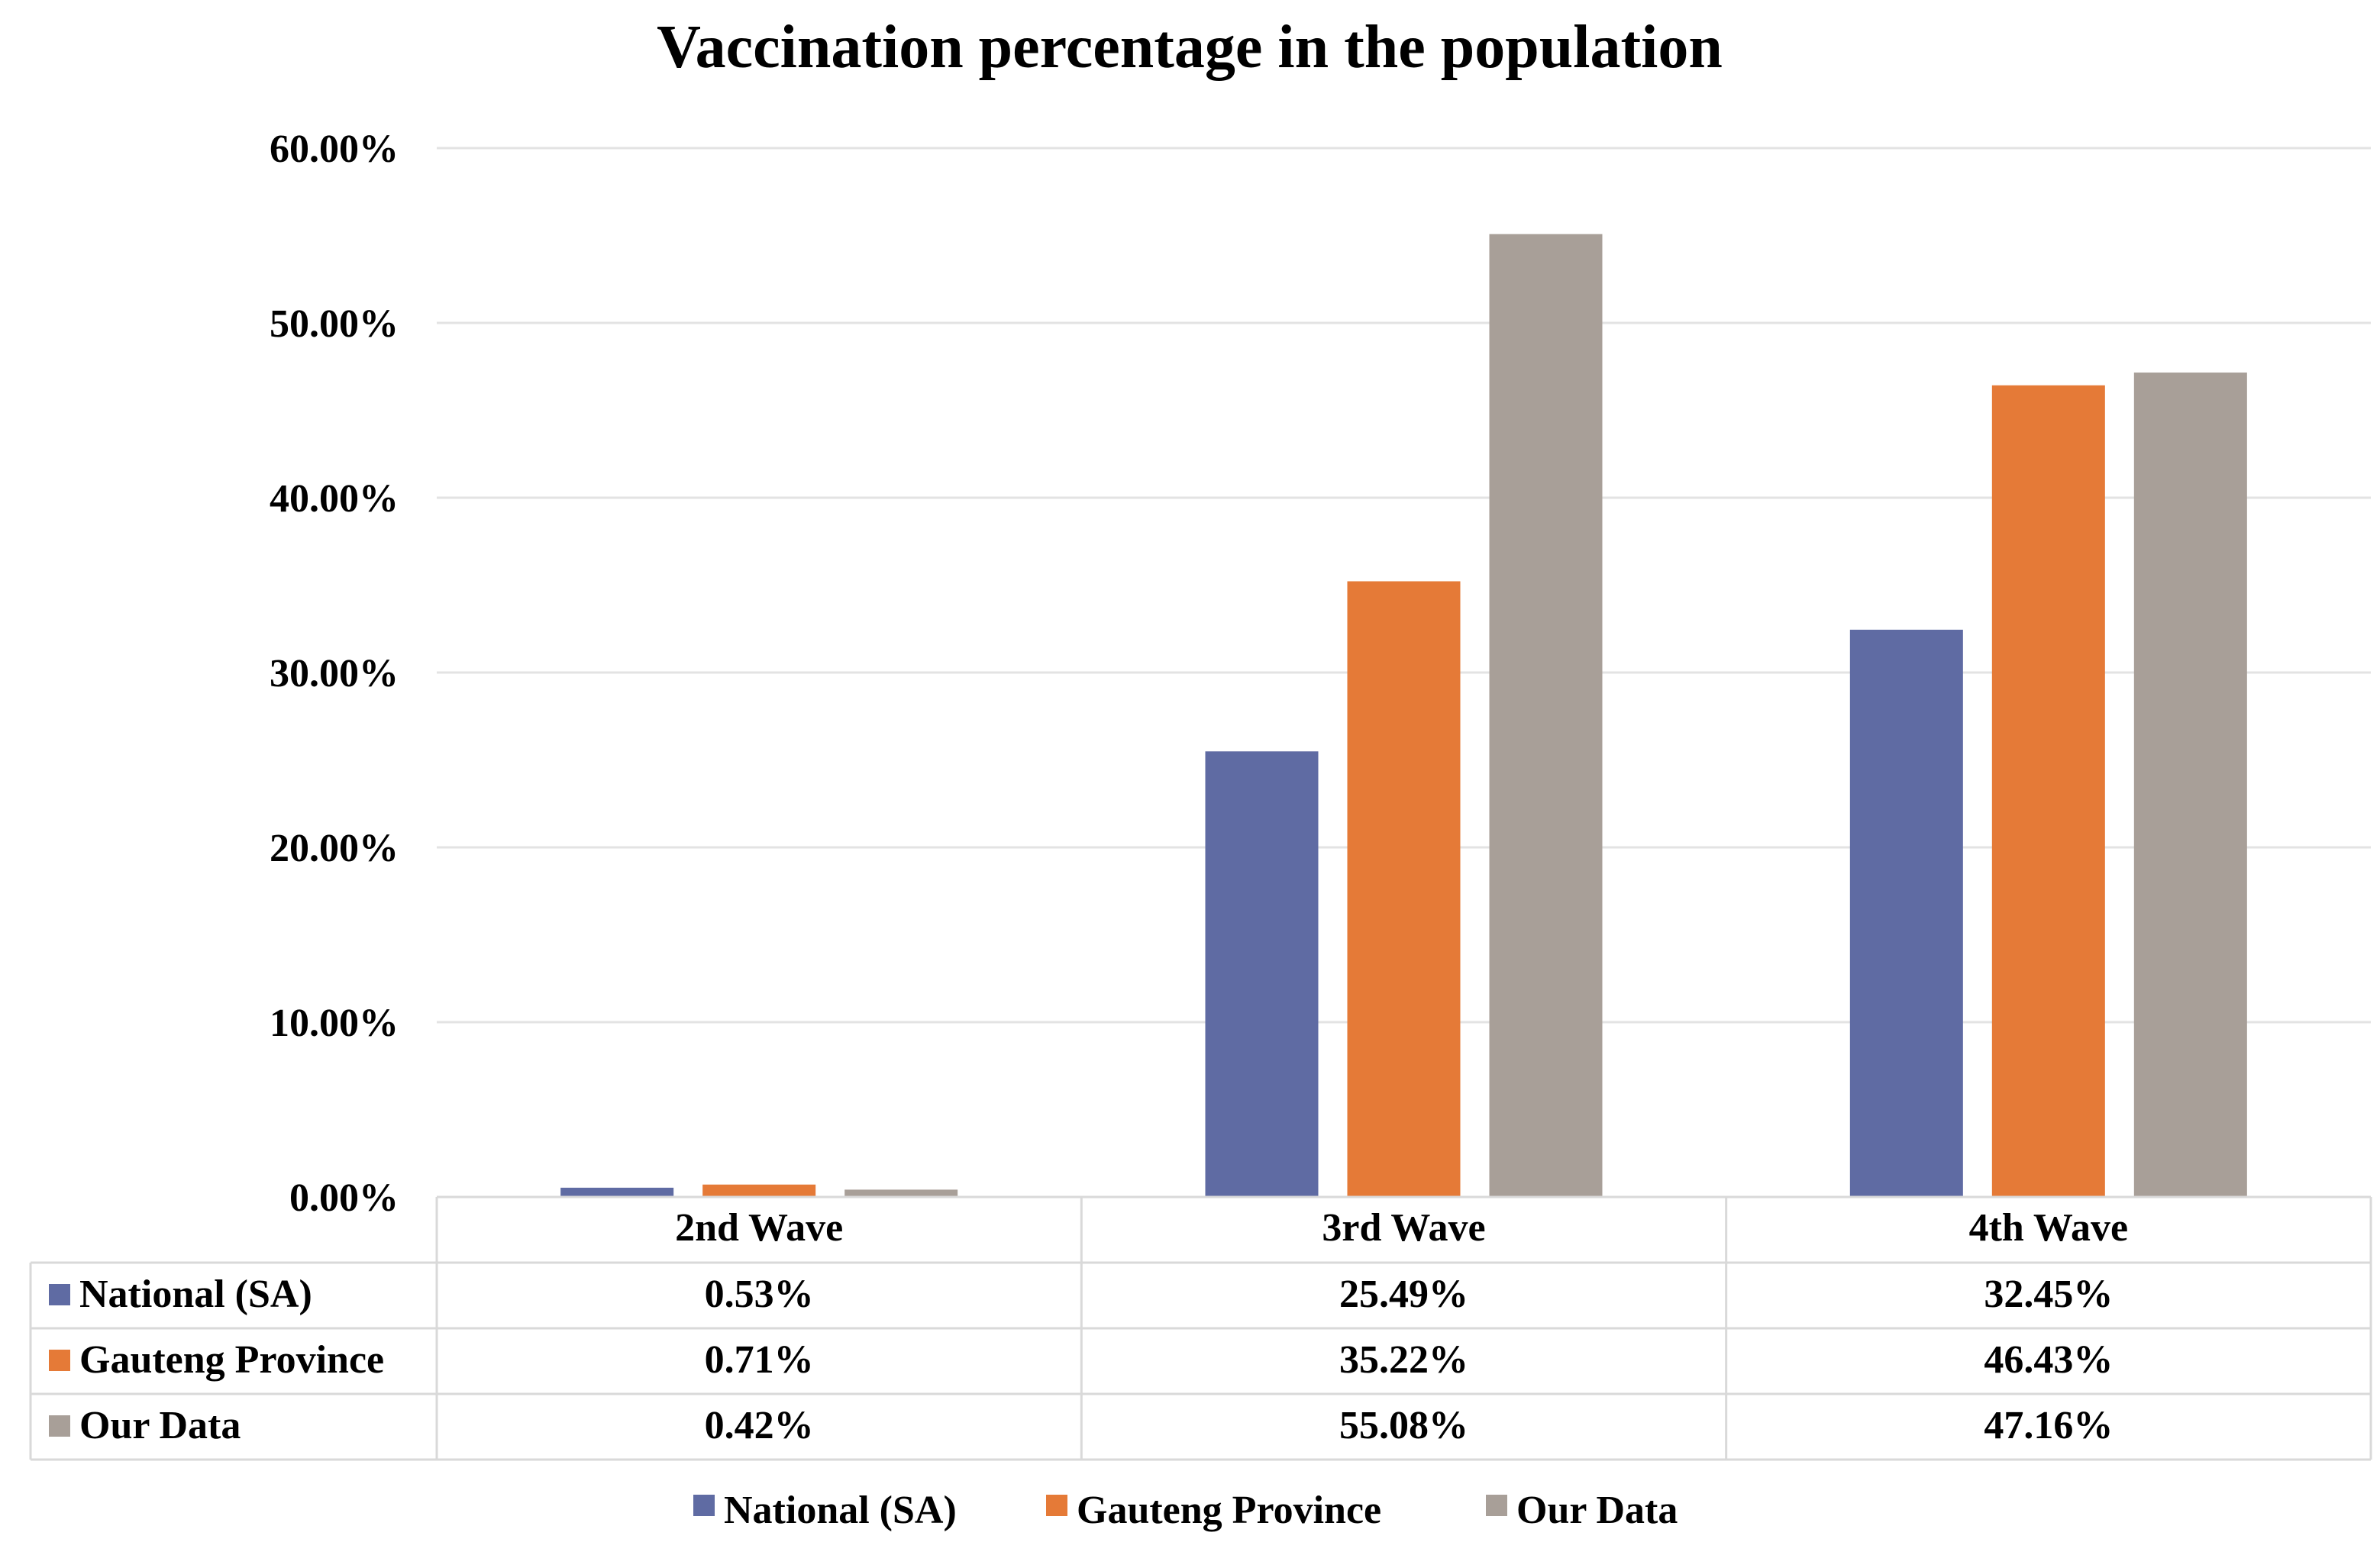  Describe the element at coordinates (841, 1510) in the screenshot. I see `legend-label: National (SA)` at that location.